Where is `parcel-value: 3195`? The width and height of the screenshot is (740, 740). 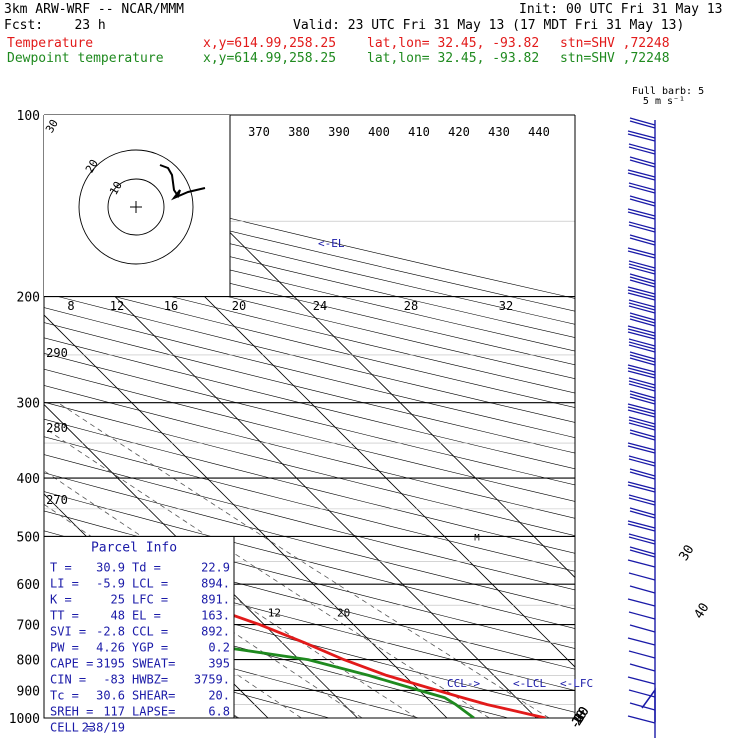 parcel-value: 3195 is located at coordinates (110, 663).